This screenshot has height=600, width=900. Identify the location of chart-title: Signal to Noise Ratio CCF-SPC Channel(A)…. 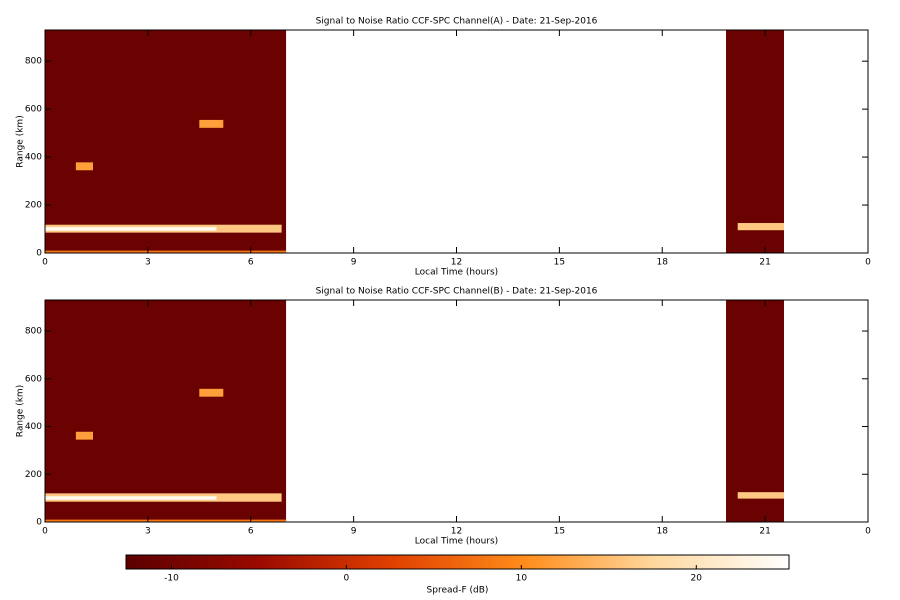
(457, 22).